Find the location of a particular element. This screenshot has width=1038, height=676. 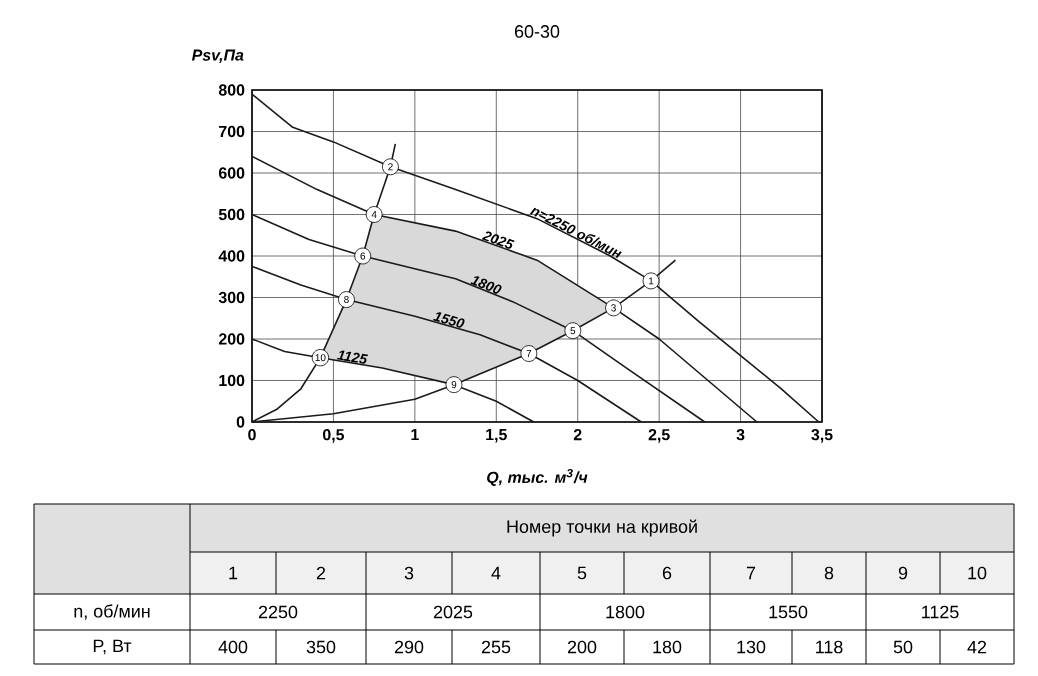

text: 118 is located at coordinates (829, 647).